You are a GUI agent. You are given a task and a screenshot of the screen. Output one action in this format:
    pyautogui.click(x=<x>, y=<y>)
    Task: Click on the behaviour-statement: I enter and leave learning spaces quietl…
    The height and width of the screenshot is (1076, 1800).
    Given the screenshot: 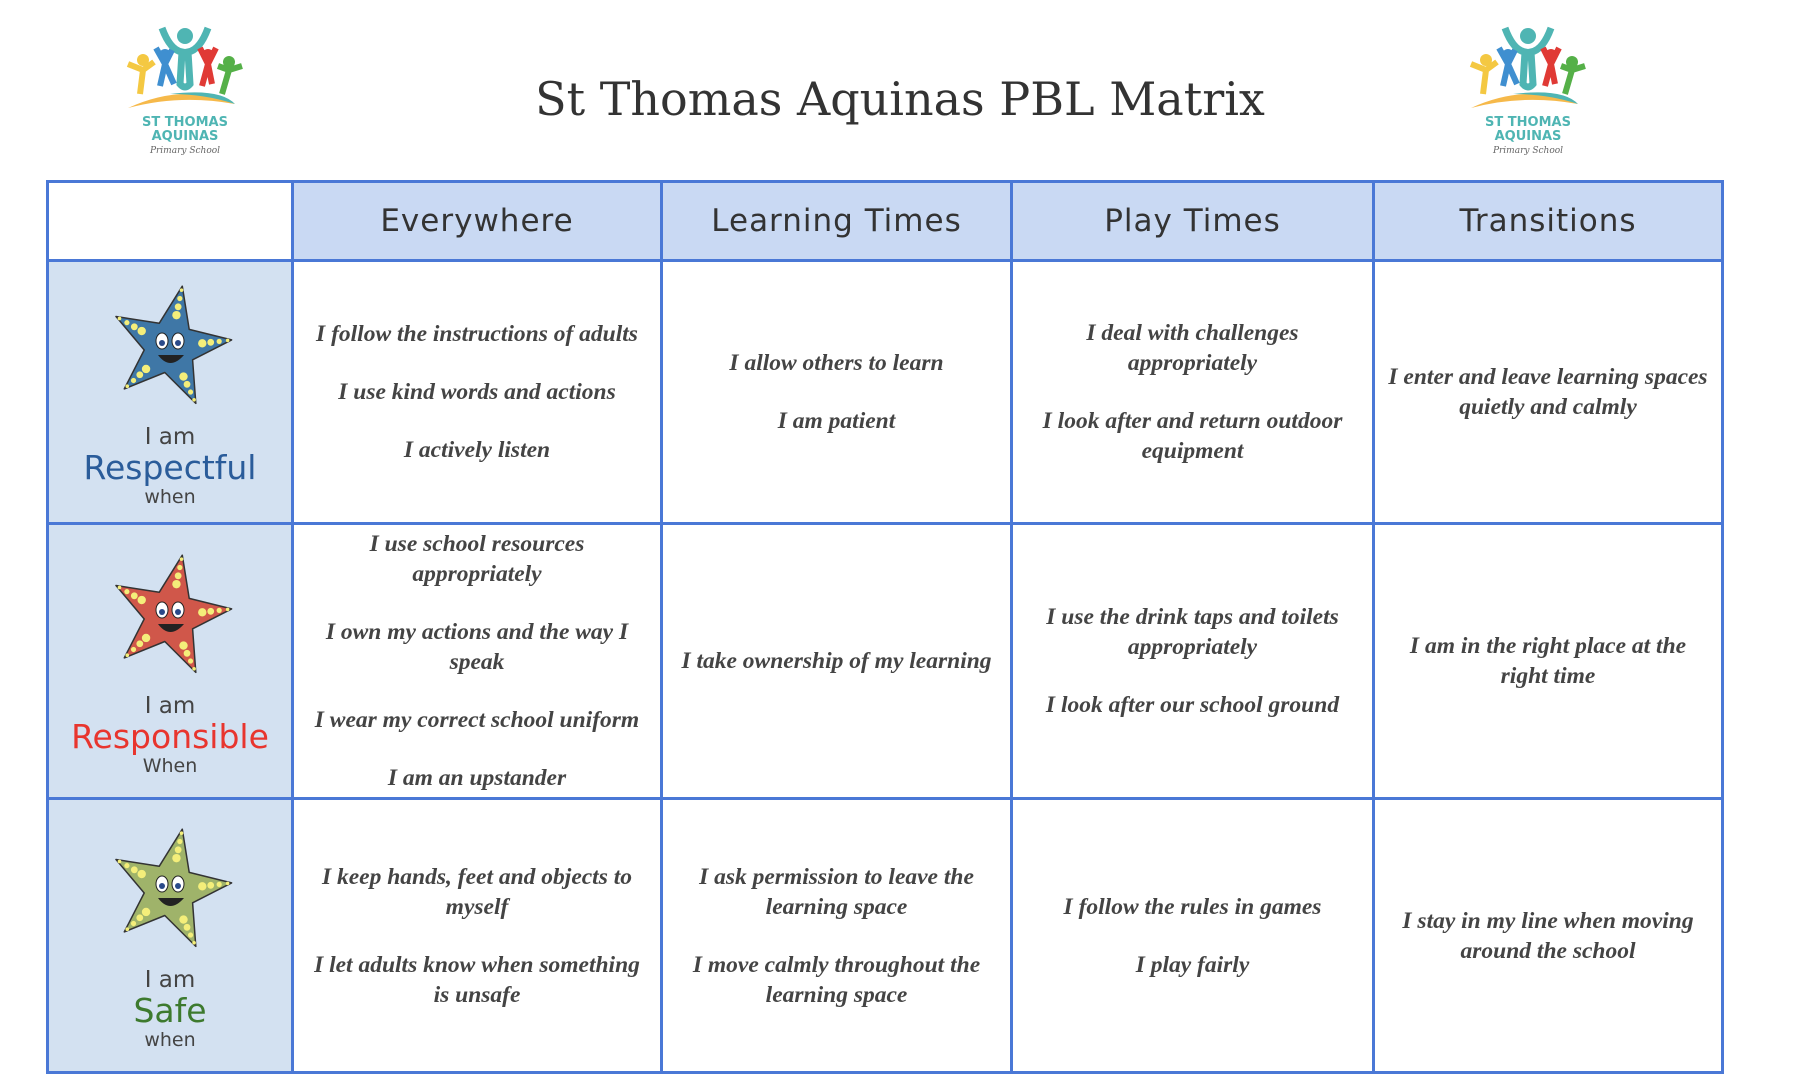 What is the action you would take?
    pyautogui.click(x=1548, y=392)
    